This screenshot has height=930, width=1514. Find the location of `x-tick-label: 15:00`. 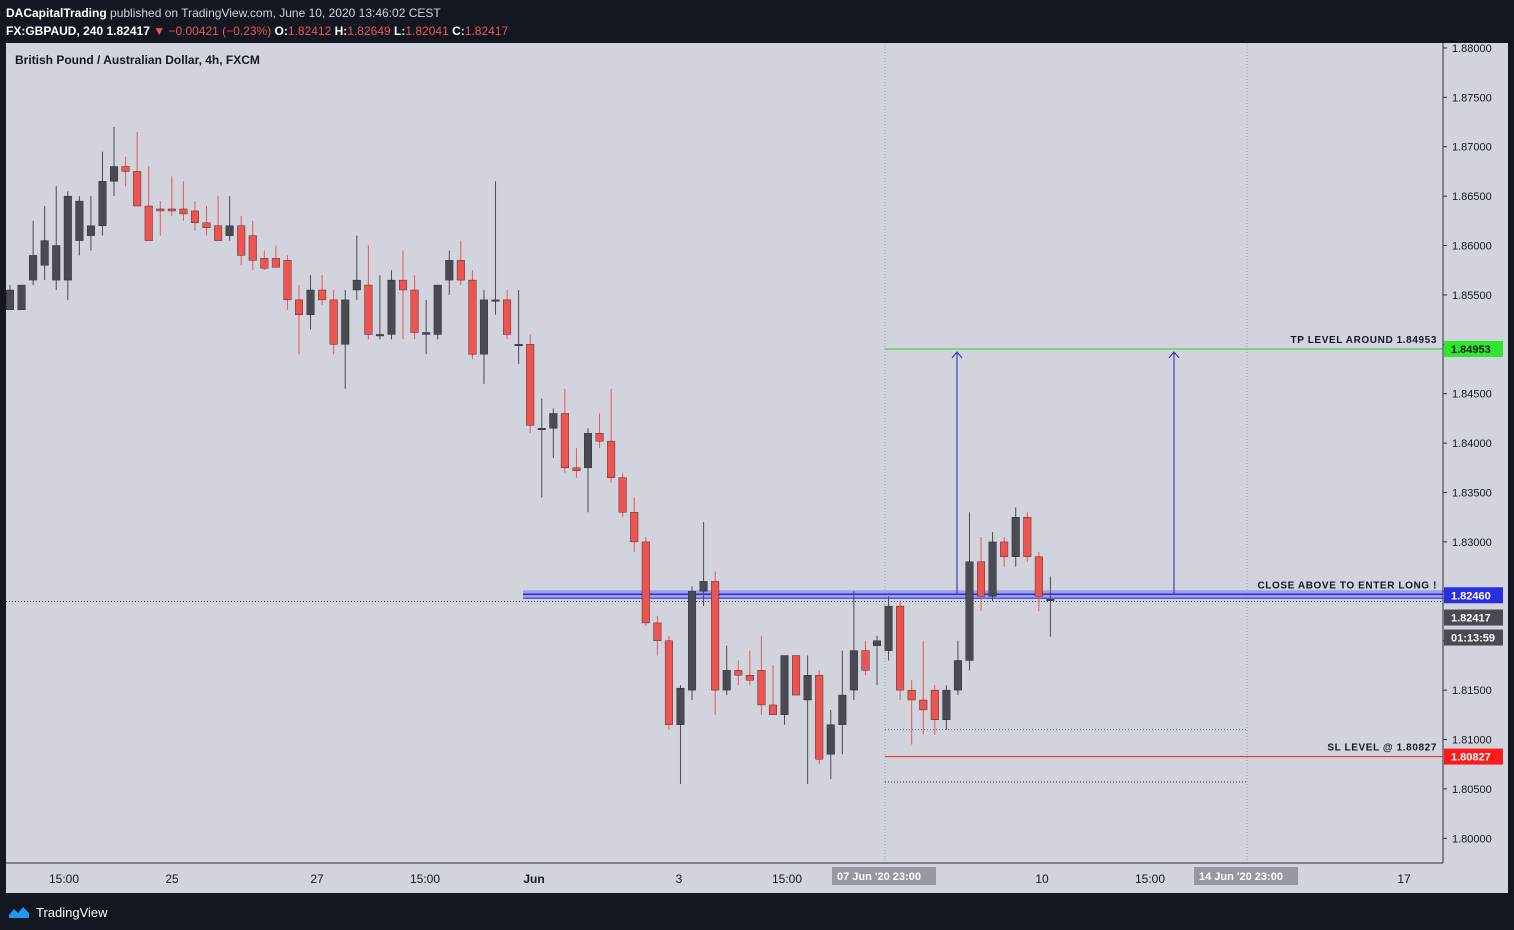

x-tick-label: 15:00 is located at coordinates (64, 879).